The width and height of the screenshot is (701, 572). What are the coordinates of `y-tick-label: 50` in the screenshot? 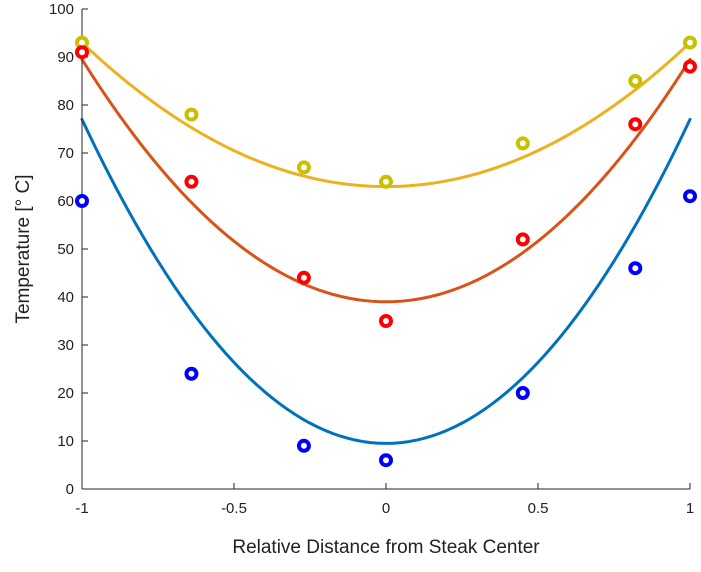 It's located at (65, 249).